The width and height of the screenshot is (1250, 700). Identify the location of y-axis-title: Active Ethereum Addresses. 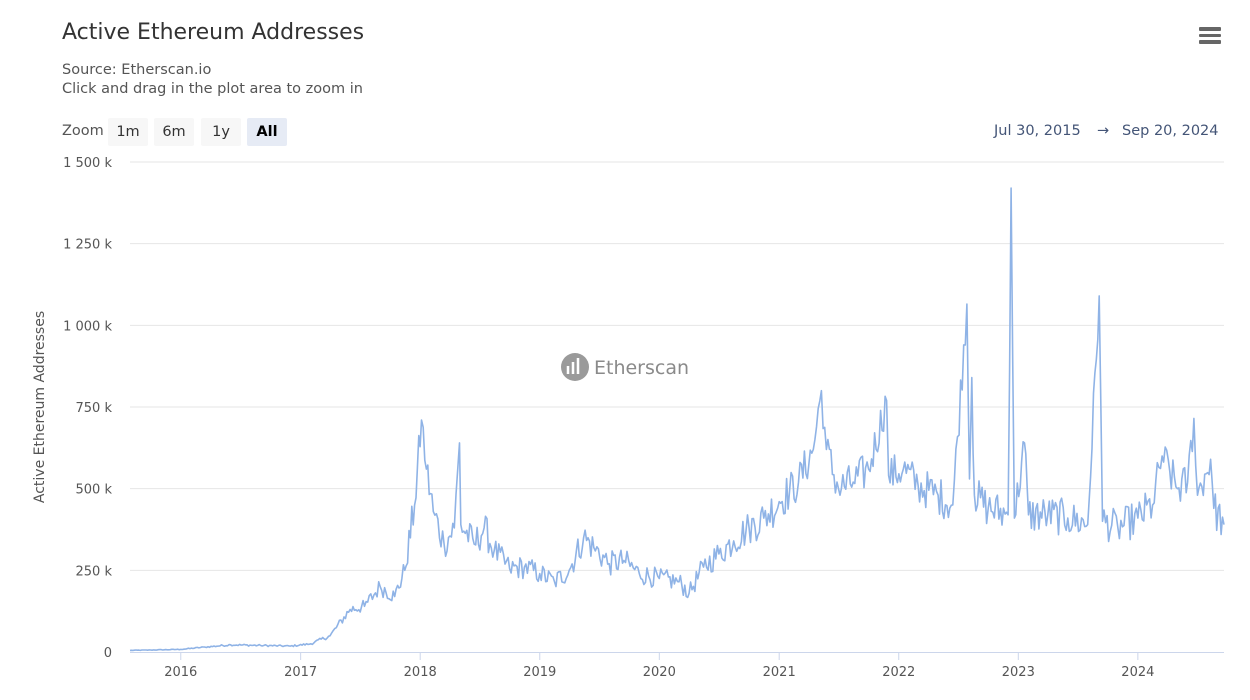
(40, 407).